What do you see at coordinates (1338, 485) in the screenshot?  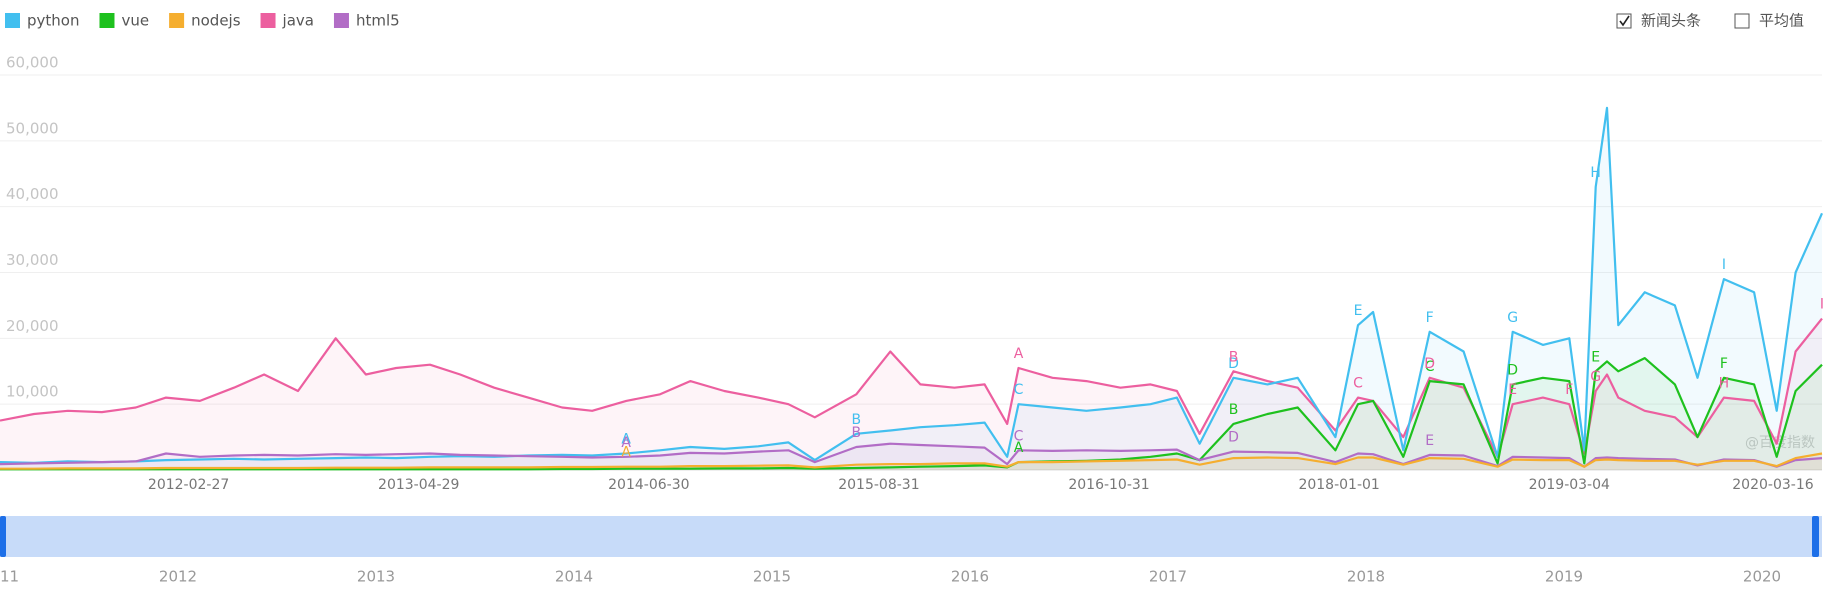 I see `x-tick-label: 2018-01-01` at bounding box center [1338, 485].